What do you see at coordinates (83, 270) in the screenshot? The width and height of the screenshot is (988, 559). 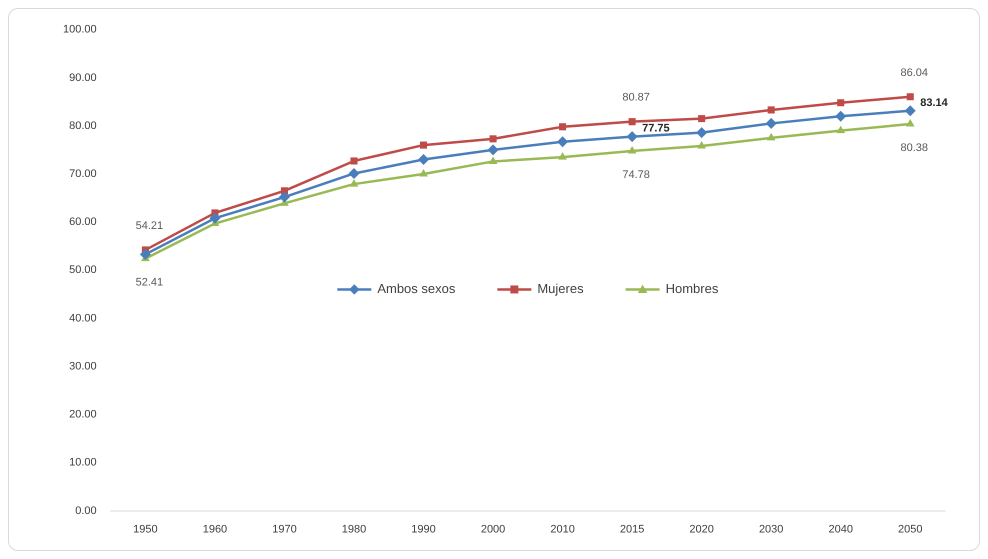 I see `y-tick-label: 50.00` at bounding box center [83, 270].